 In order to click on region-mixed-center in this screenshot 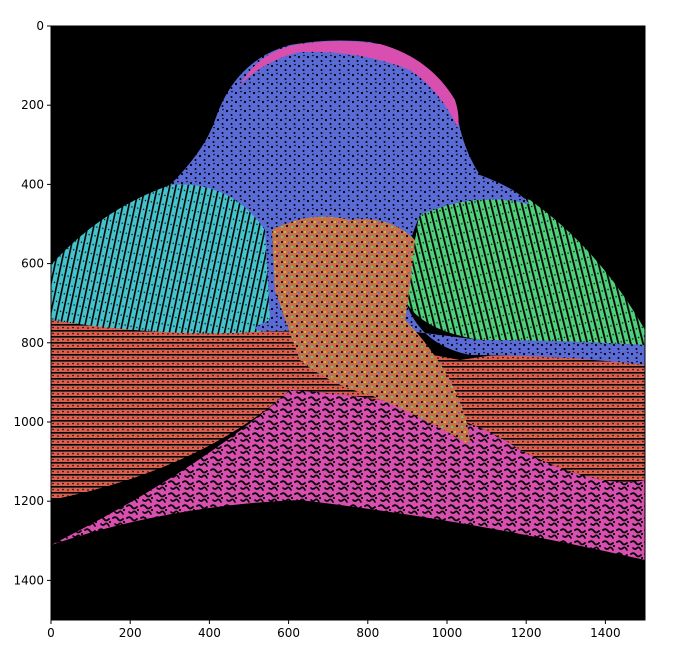, I will do `click(371, 330)`.